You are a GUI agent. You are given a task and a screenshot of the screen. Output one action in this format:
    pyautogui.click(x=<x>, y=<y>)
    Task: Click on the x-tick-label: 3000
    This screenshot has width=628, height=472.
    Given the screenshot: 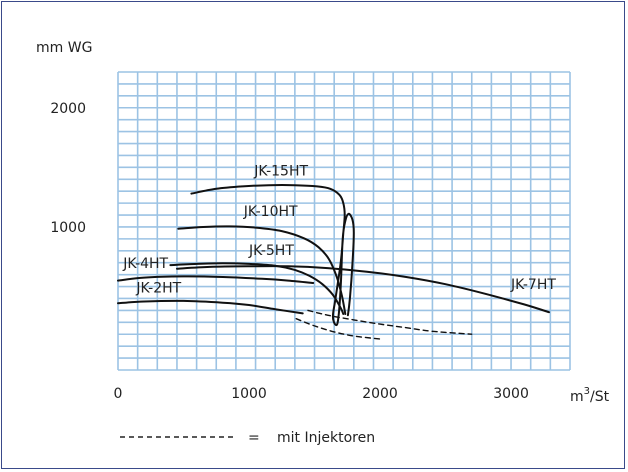 What is the action you would take?
    pyautogui.click(x=511, y=394)
    